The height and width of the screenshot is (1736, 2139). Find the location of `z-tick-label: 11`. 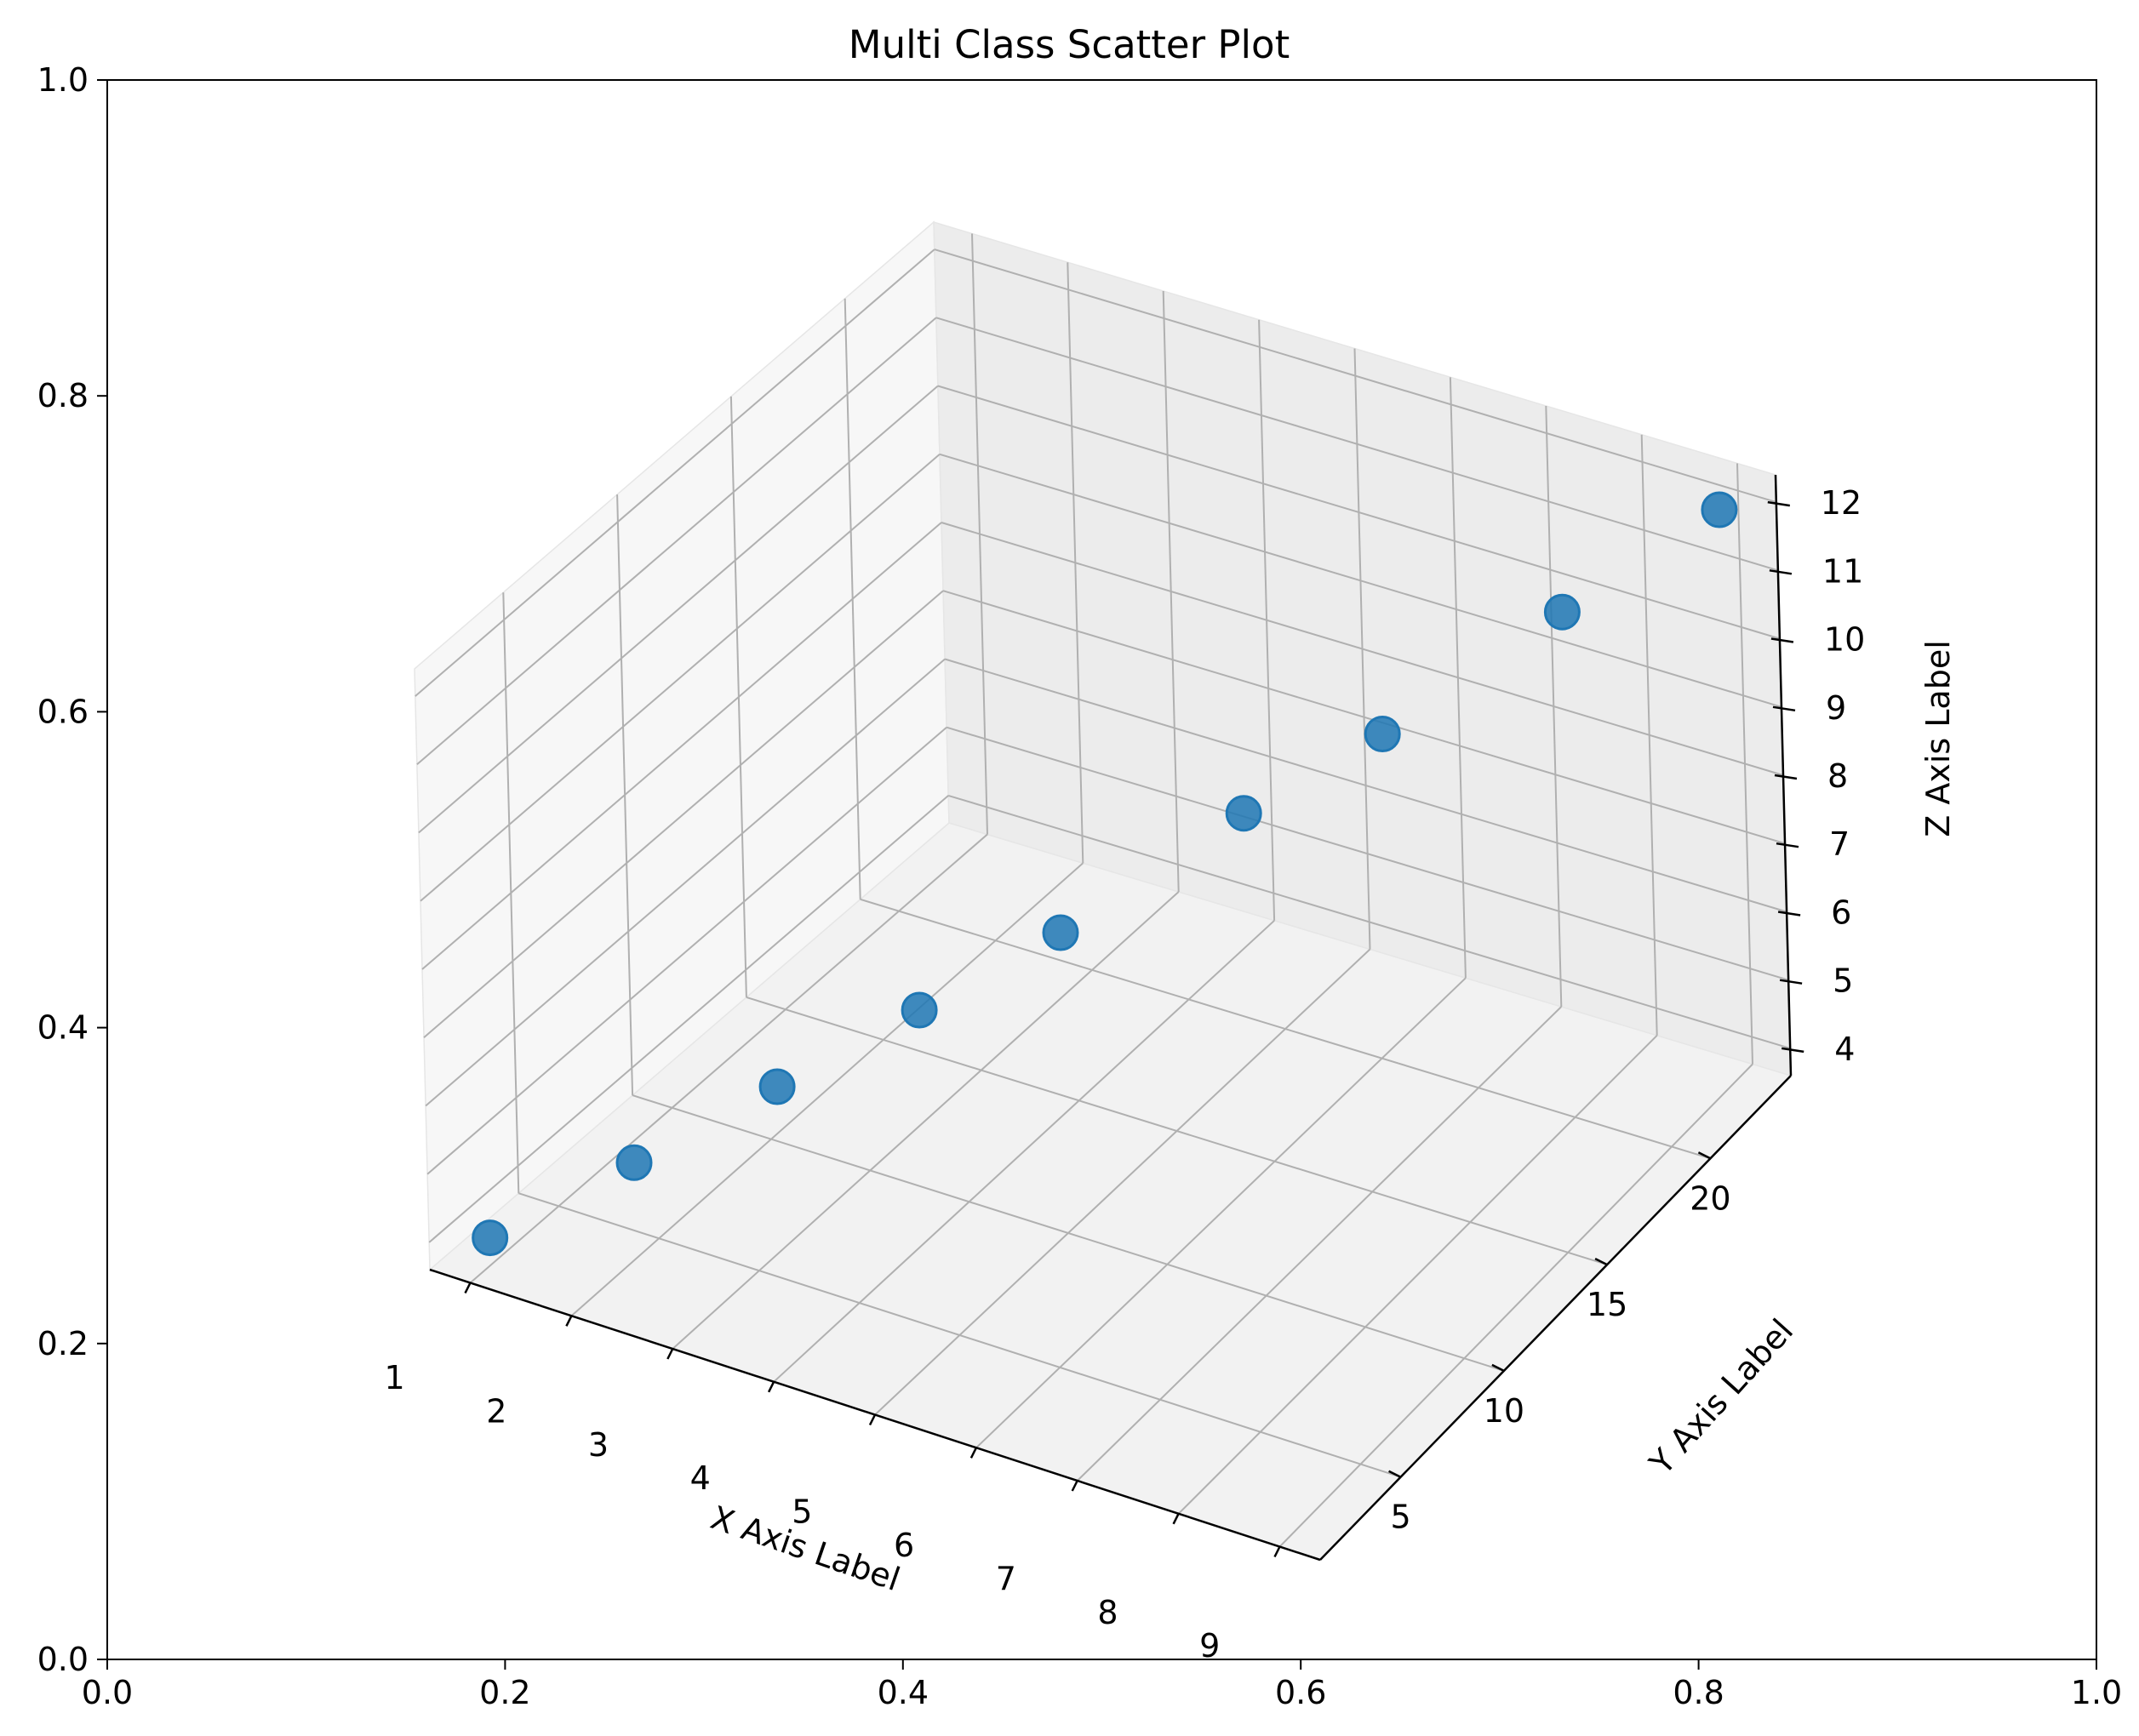

z-tick-label: 11 is located at coordinates (1842, 571).